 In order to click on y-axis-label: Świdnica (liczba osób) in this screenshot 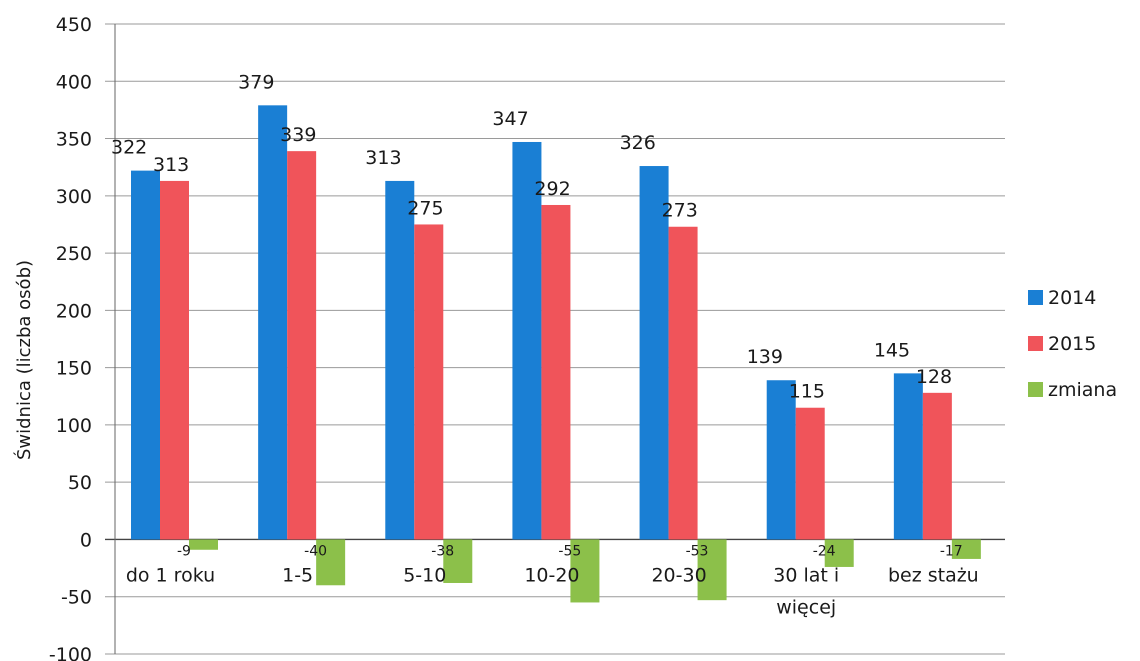, I will do `click(24, 360)`.